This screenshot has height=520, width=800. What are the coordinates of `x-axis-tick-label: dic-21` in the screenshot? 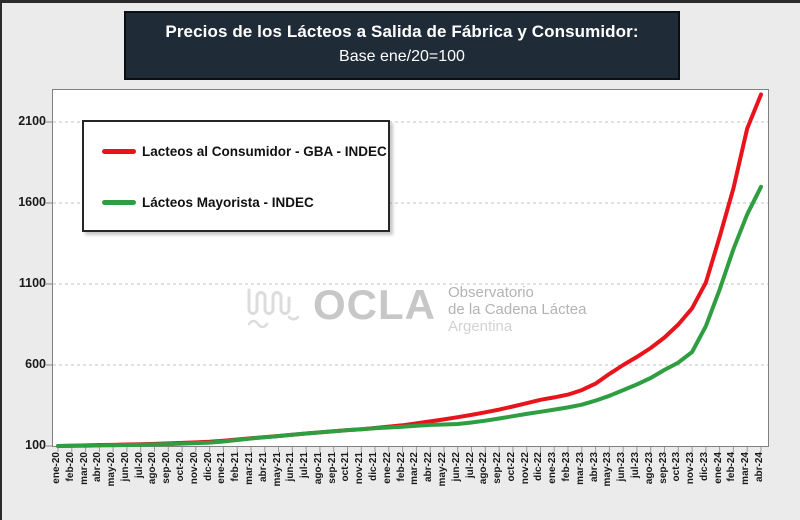 It's located at (374, 466).